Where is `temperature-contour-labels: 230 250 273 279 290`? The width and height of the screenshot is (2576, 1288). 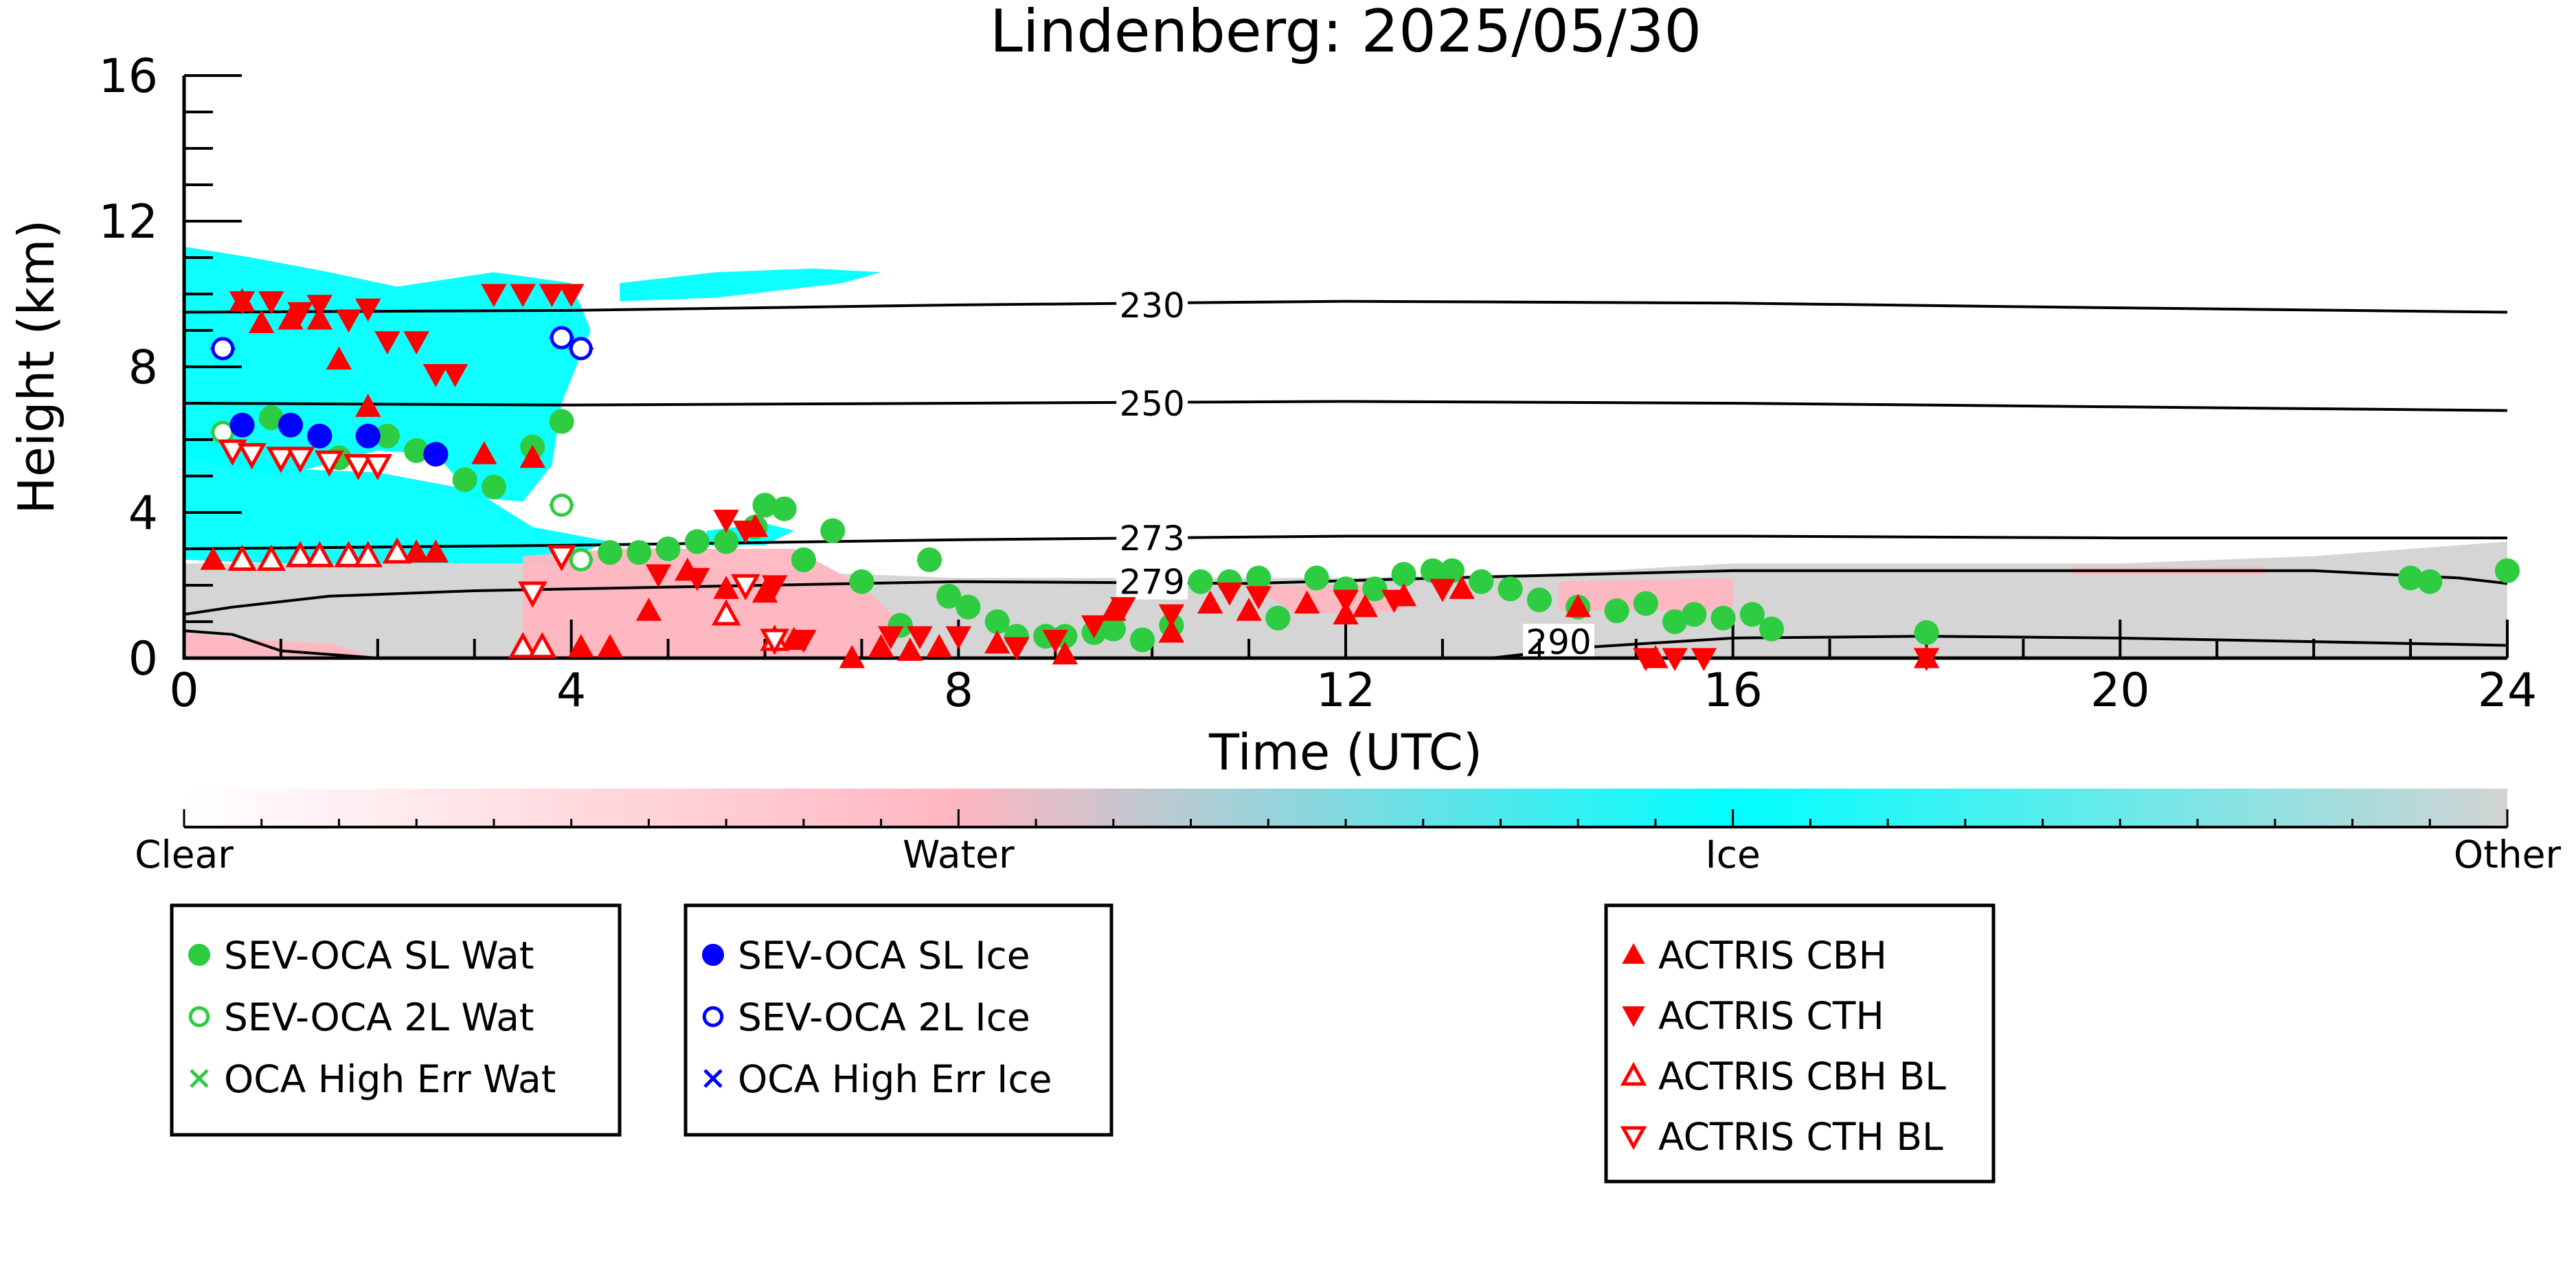
temperature-contour-labels: 230 250 273 279 290 is located at coordinates (1355, 474).